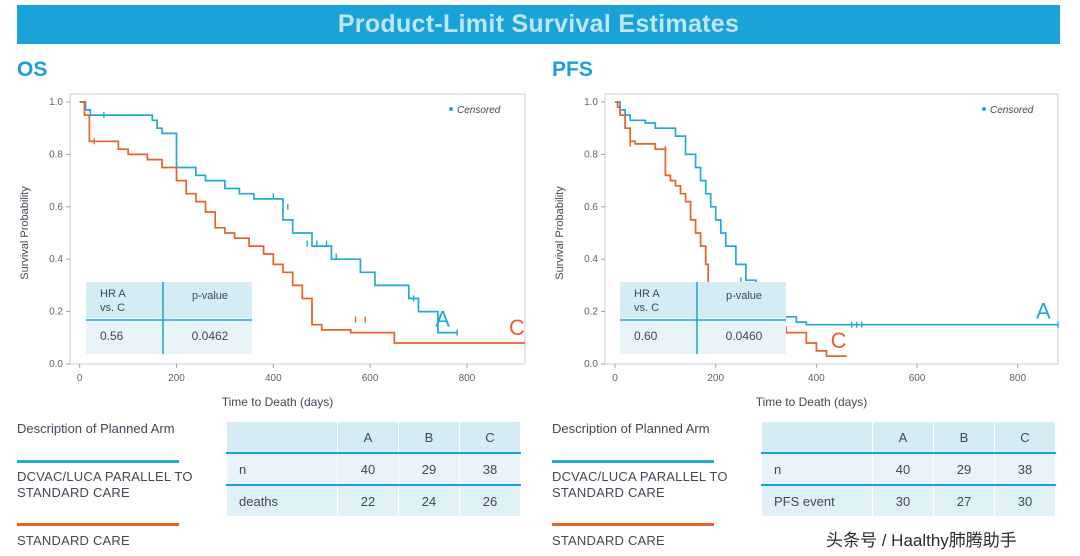 The image size is (1080, 556). What do you see at coordinates (1025, 469) in the screenshot?
I see `pfs-row-n-c: 38` at bounding box center [1025, 469].